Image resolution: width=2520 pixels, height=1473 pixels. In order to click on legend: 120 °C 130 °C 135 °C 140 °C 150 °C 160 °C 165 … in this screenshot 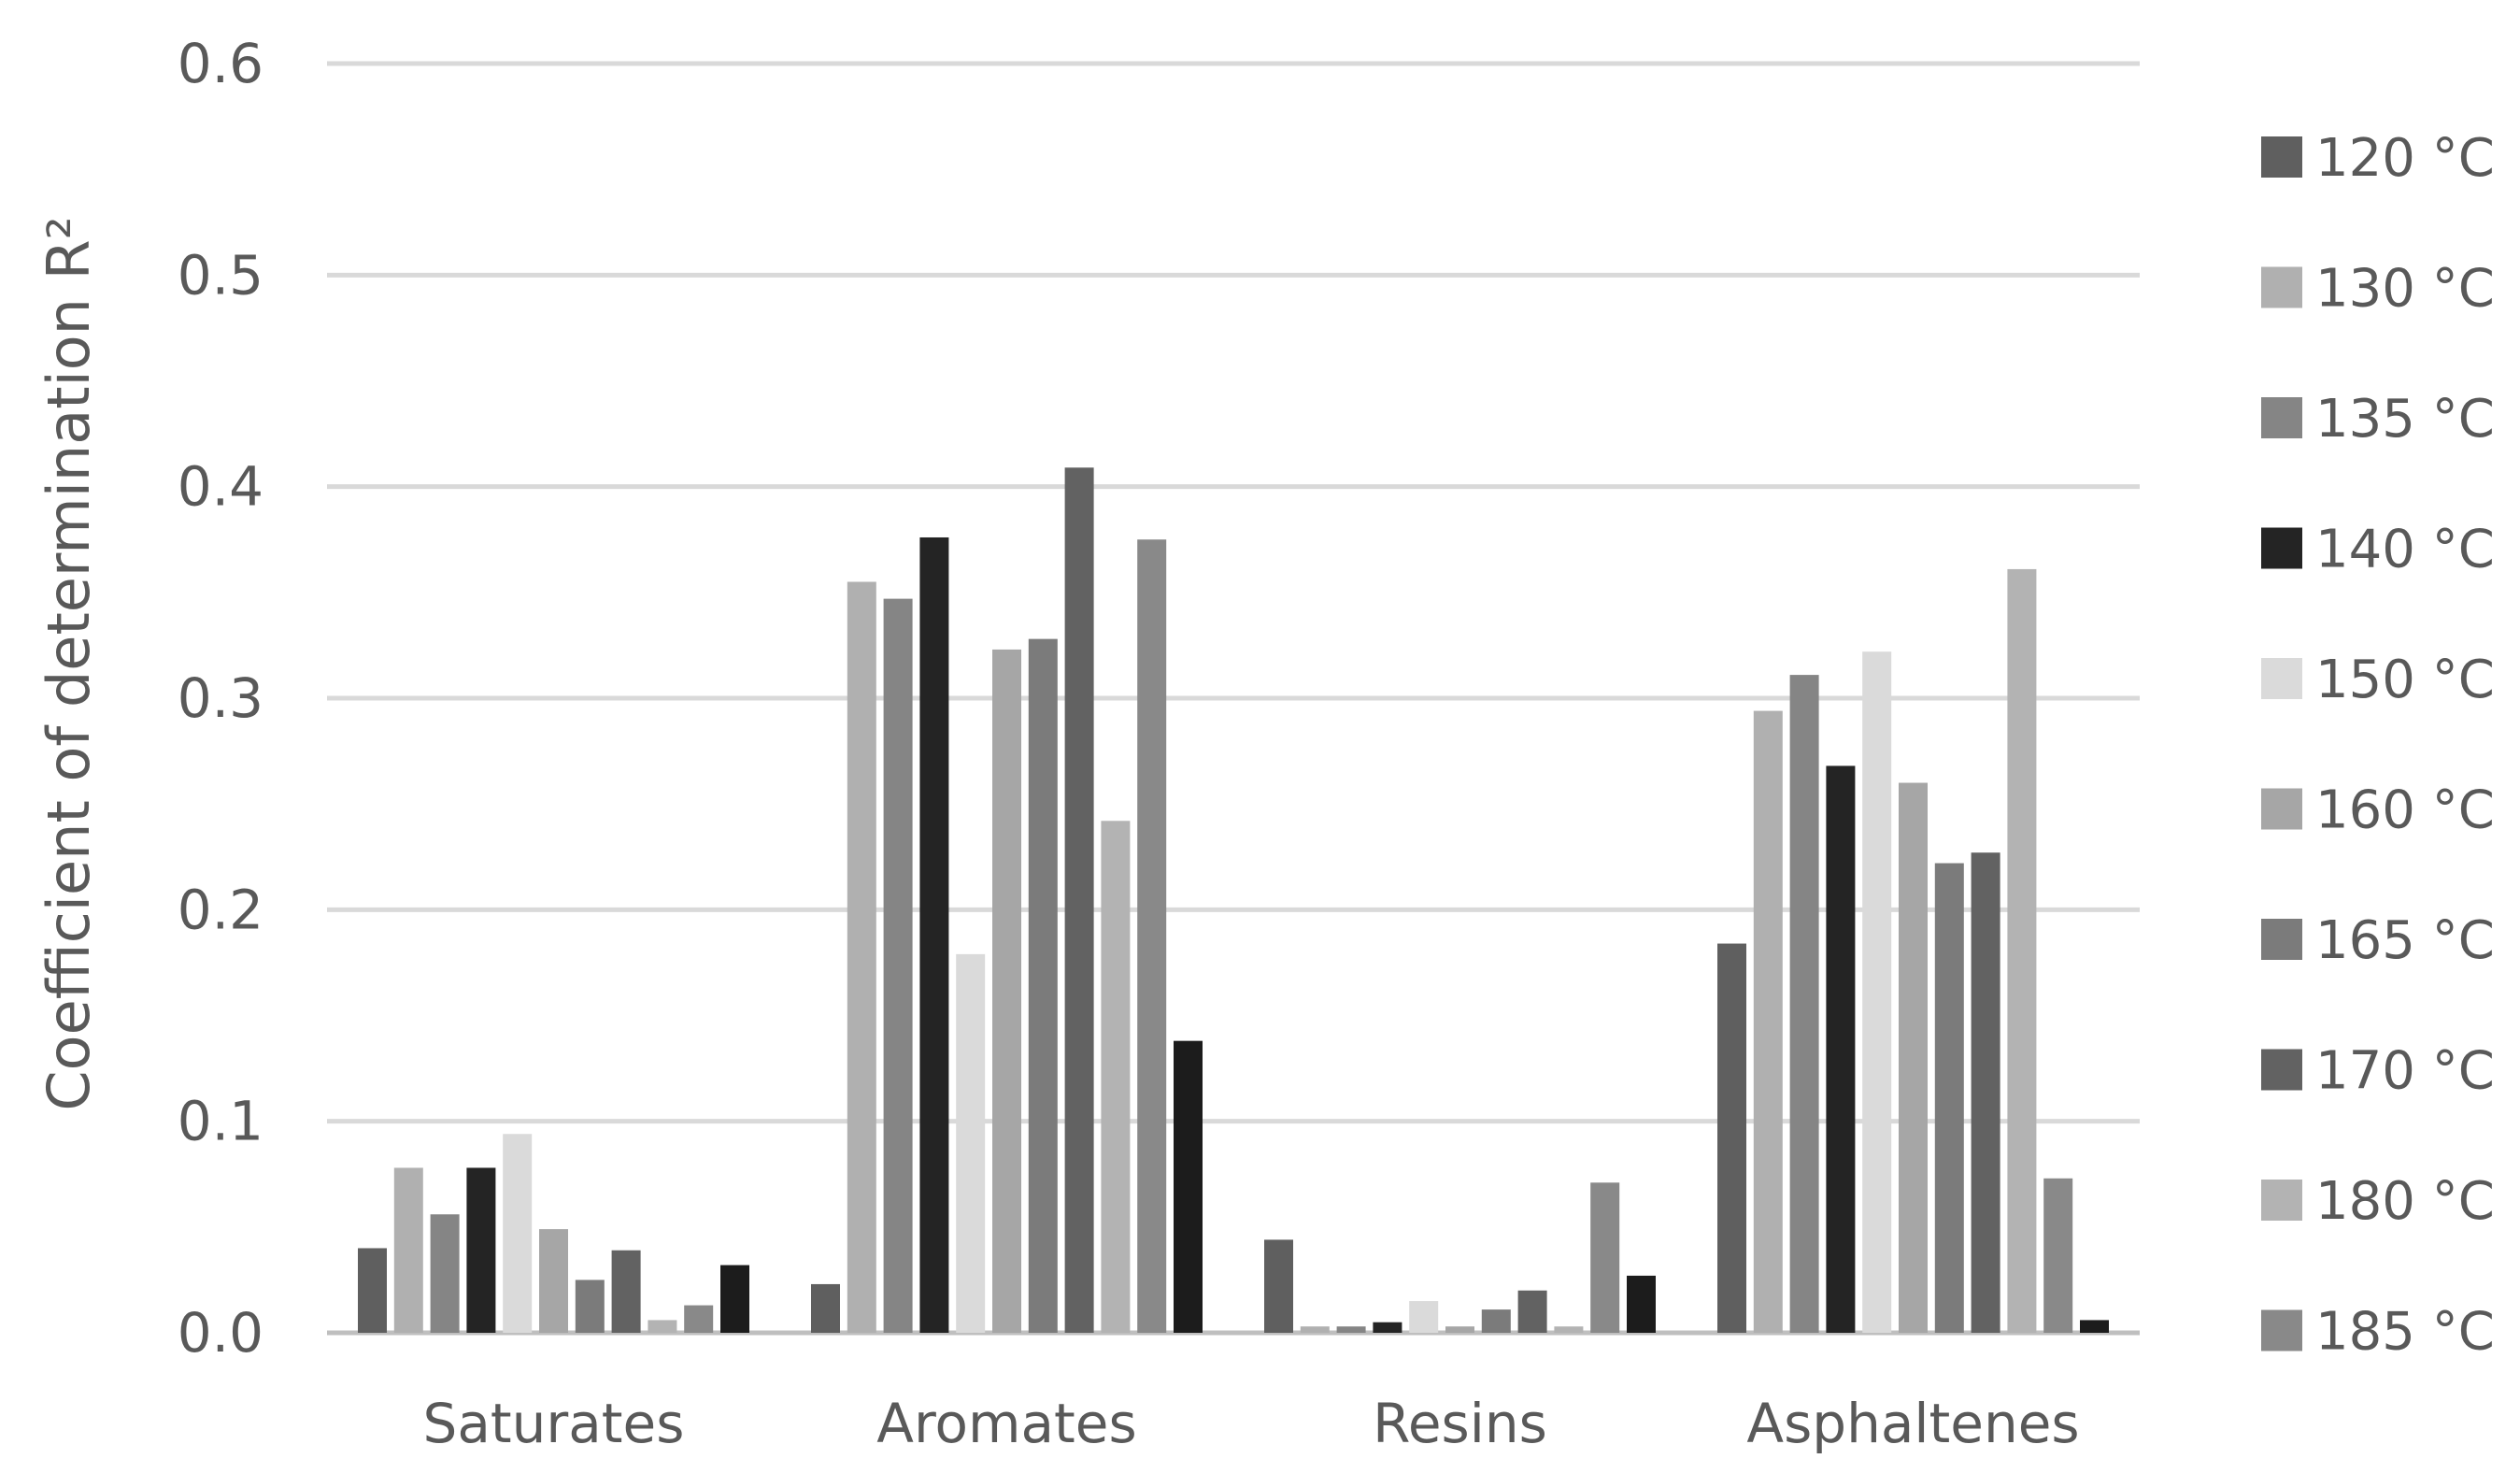, I will do `click(2378, 745)`.